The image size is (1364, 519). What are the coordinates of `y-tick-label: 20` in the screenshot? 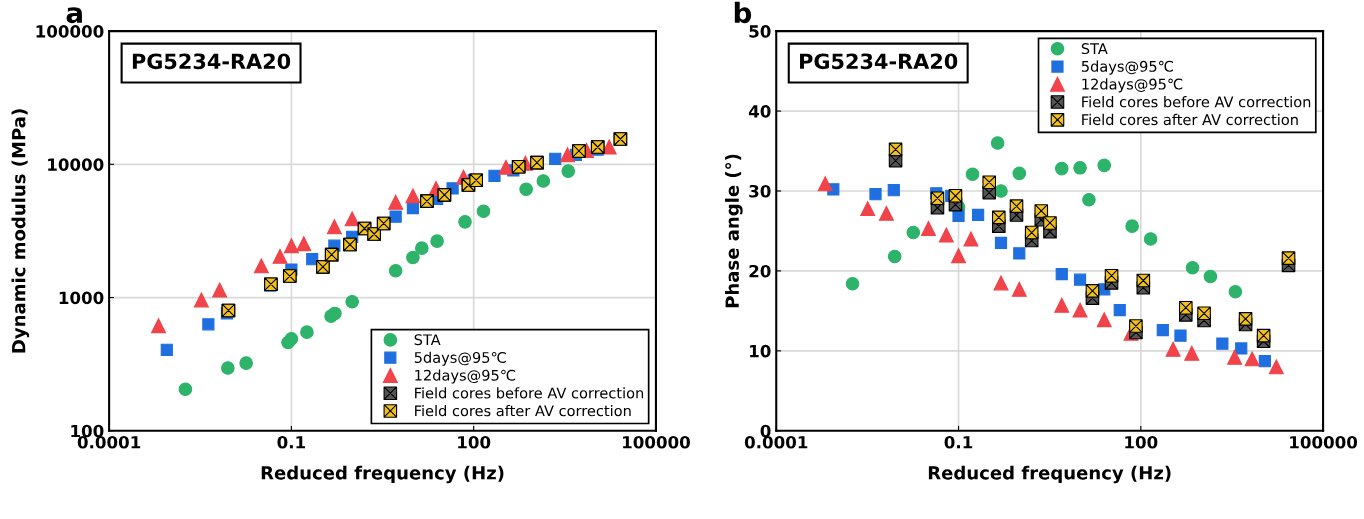 It's located at (760, 271).